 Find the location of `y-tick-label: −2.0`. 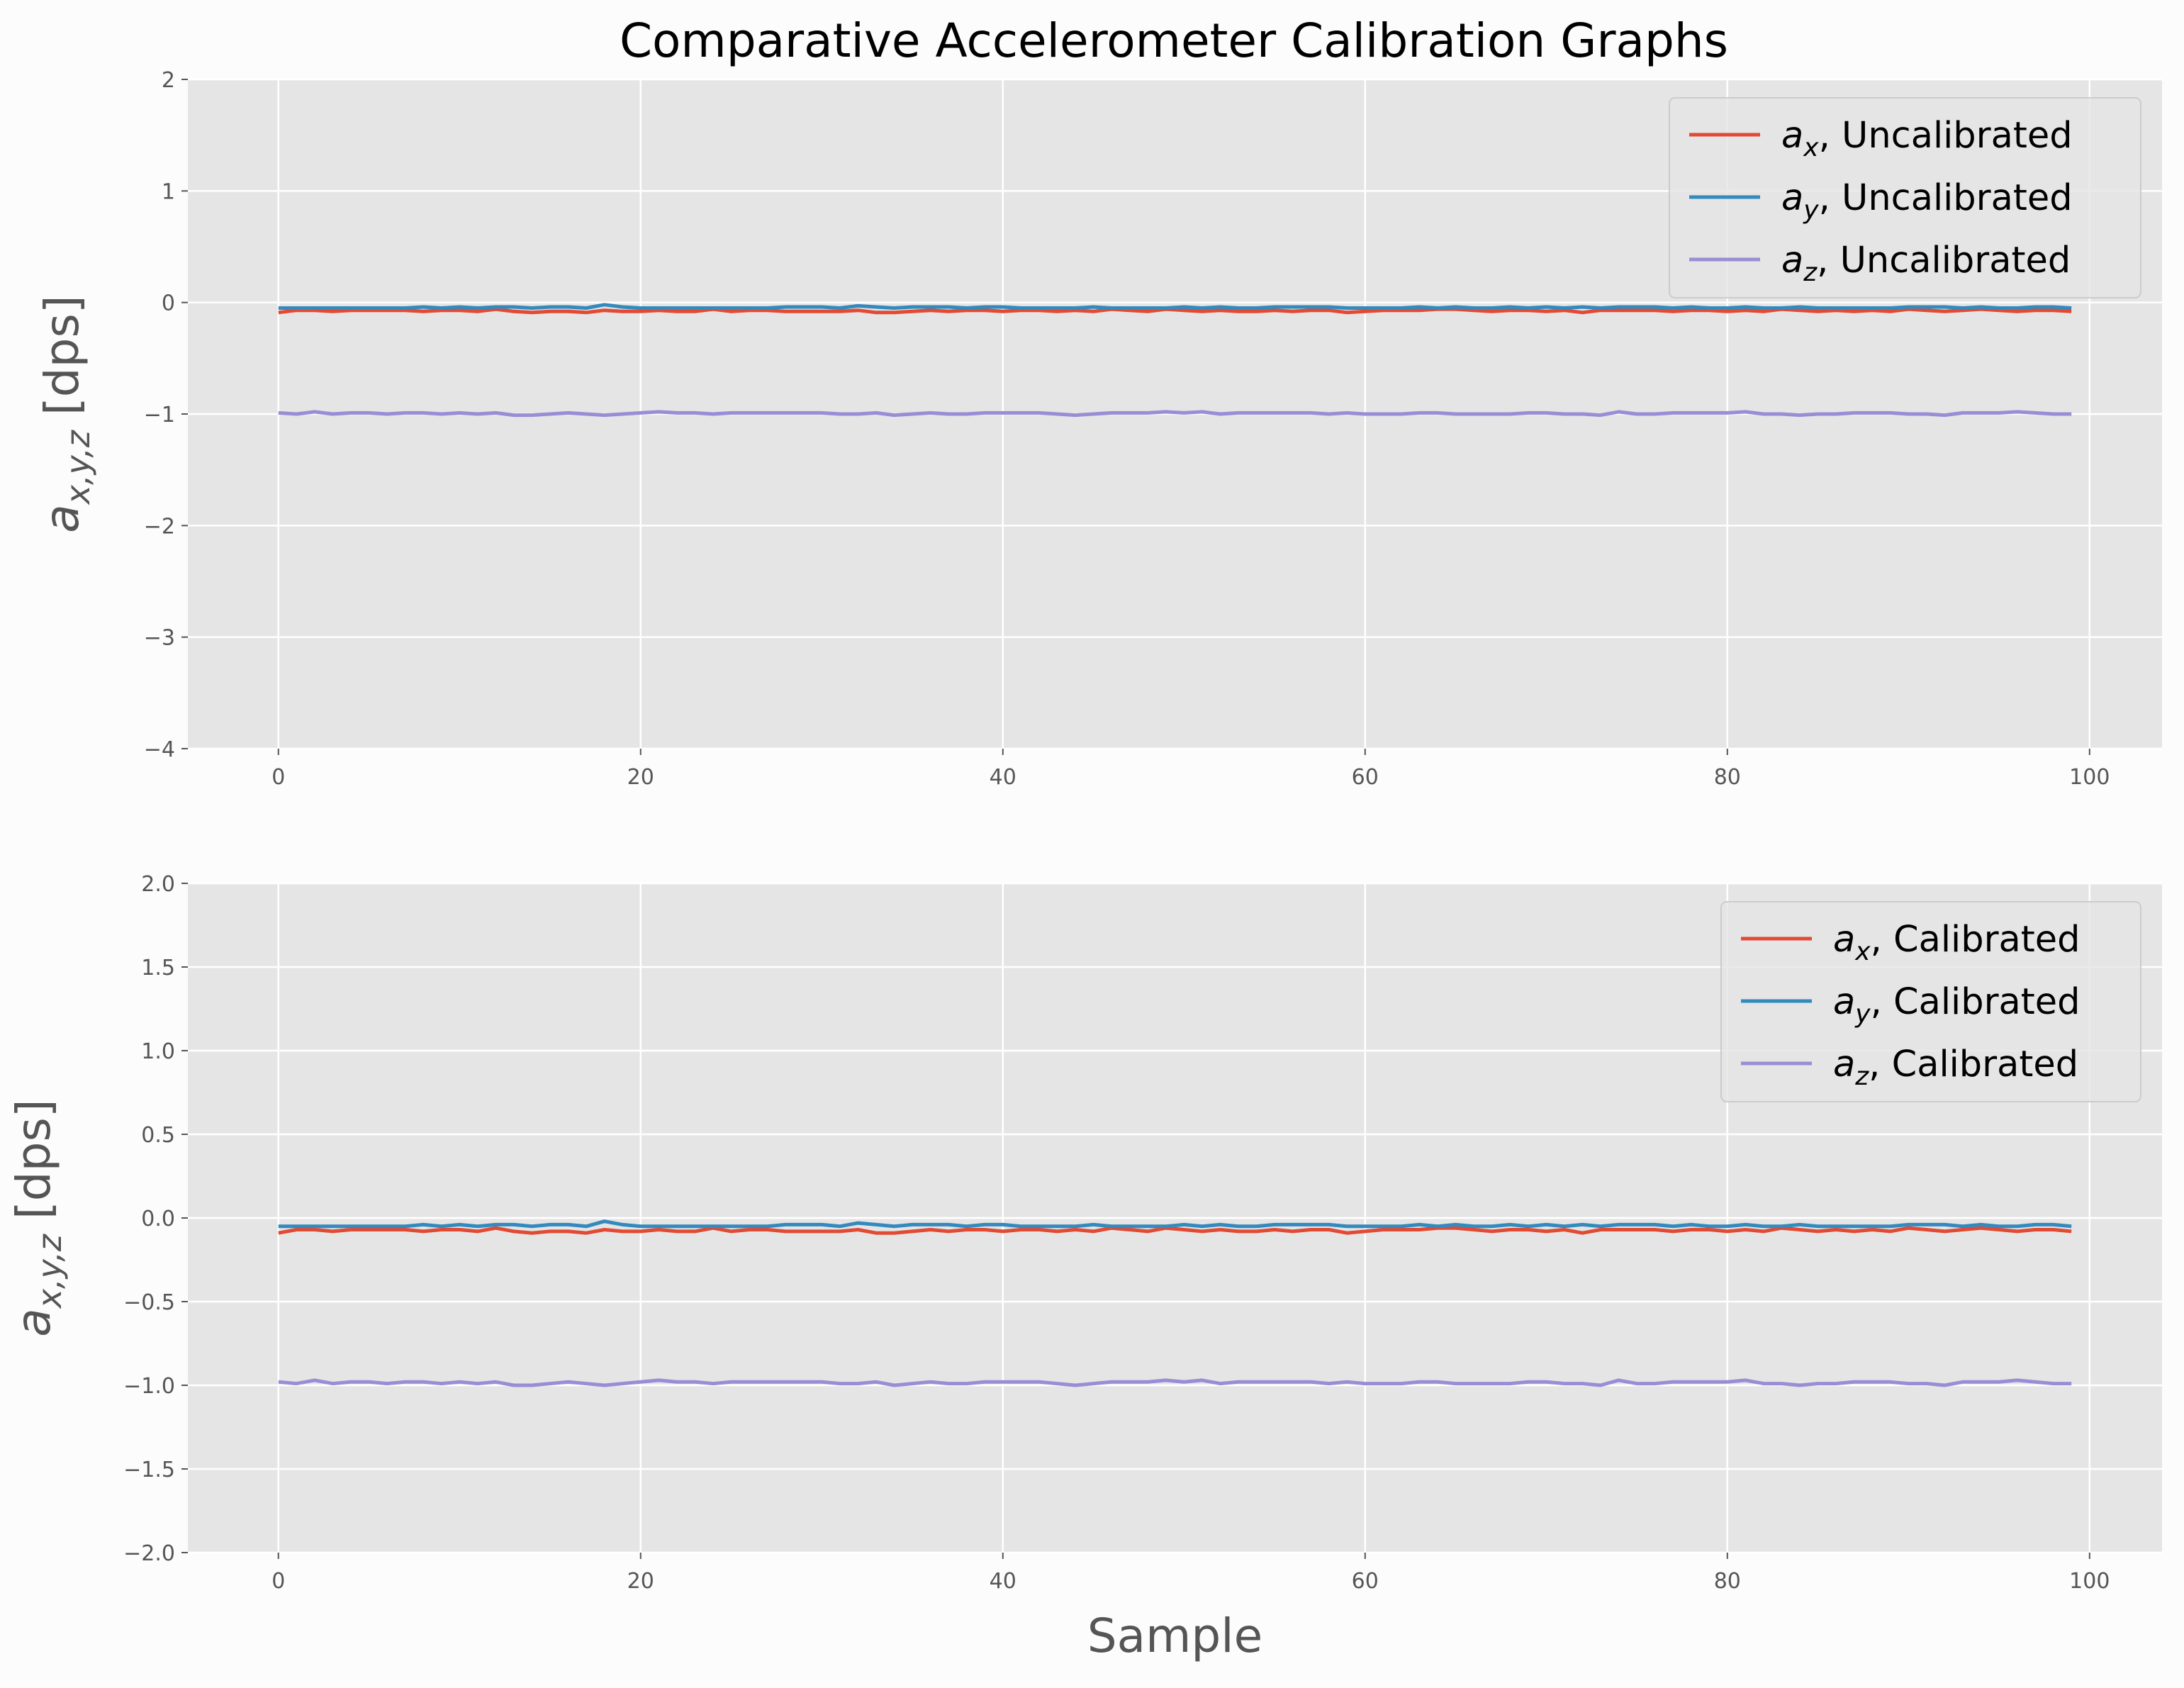

y-tick-label: −2.0 is located at coordinates (149, 1553).